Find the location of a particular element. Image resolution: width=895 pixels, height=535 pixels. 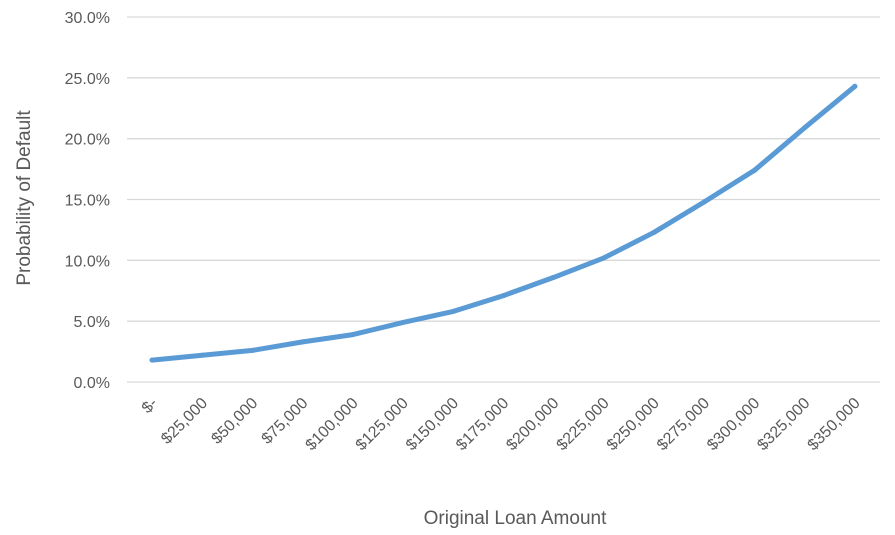

x-axis-title: Original Loan Amount is located at coordinates (515, 518).